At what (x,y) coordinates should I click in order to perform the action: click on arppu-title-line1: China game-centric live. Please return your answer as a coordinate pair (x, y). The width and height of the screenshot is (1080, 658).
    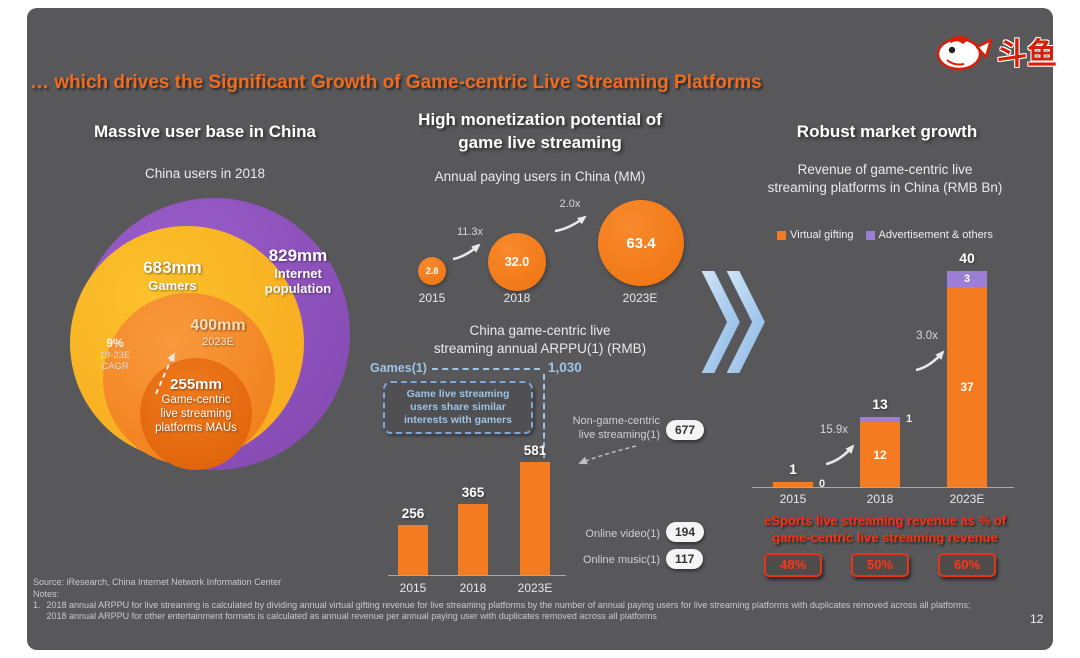
    Looking at the image, I should click on (540, 330).